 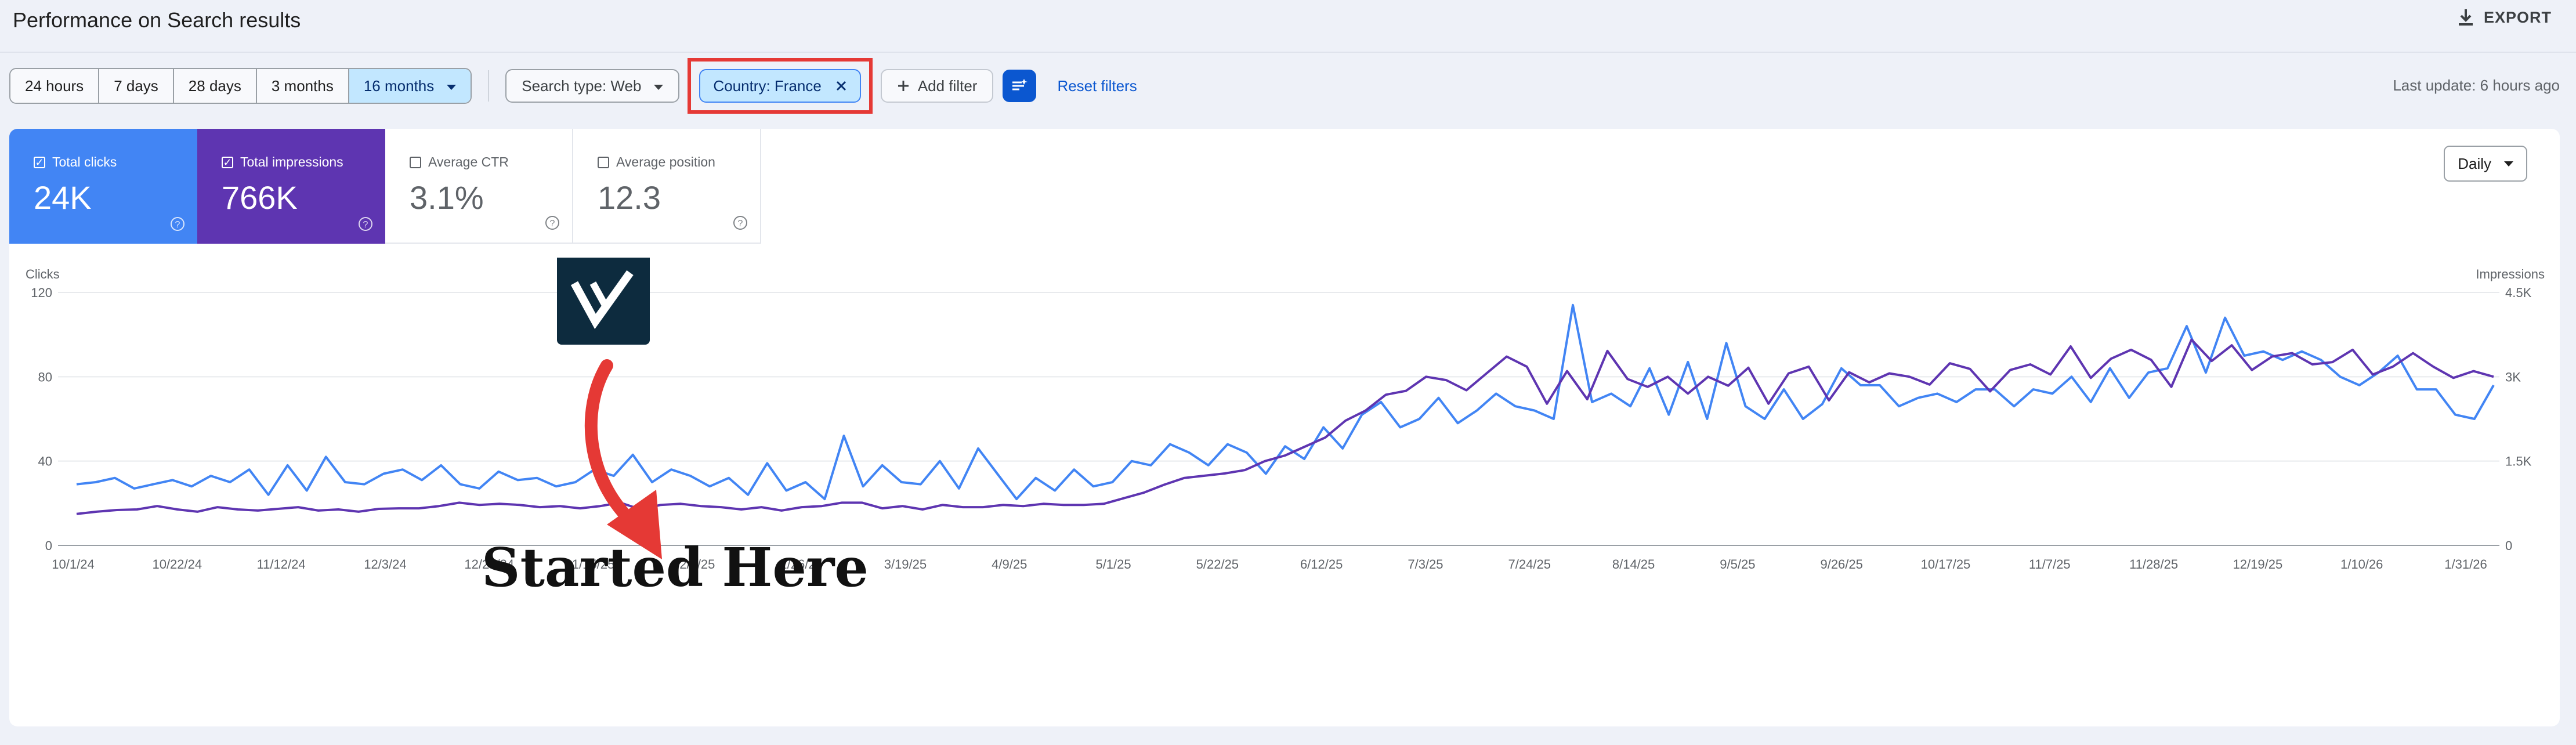 I want to click on download-icon, so click(x=2465, y=18).